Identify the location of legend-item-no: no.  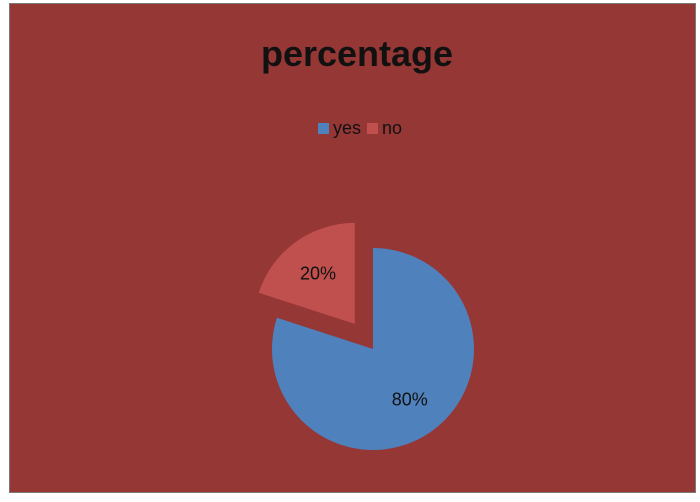
(384, 128).